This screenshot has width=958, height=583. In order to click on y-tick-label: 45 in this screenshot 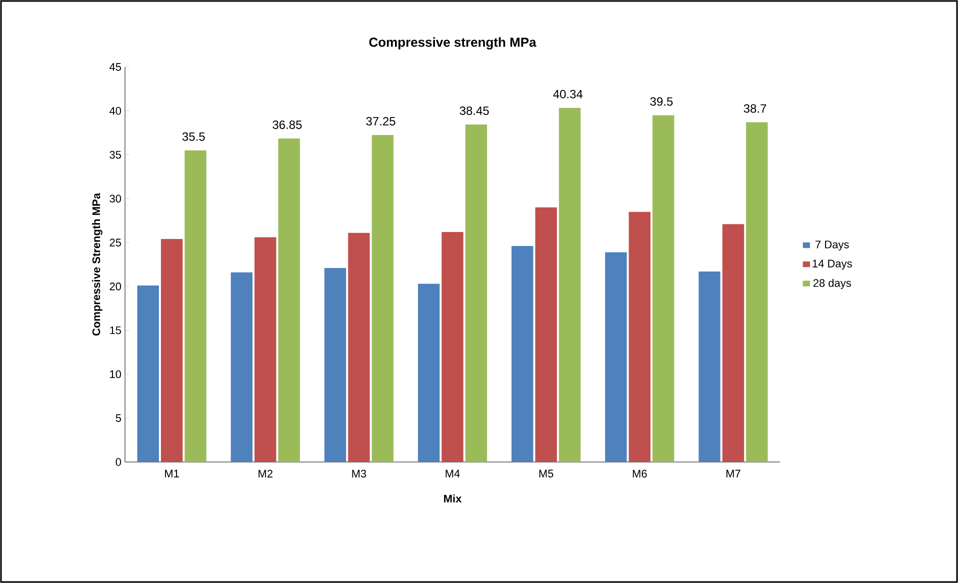, I will do `click(115, 67)`.